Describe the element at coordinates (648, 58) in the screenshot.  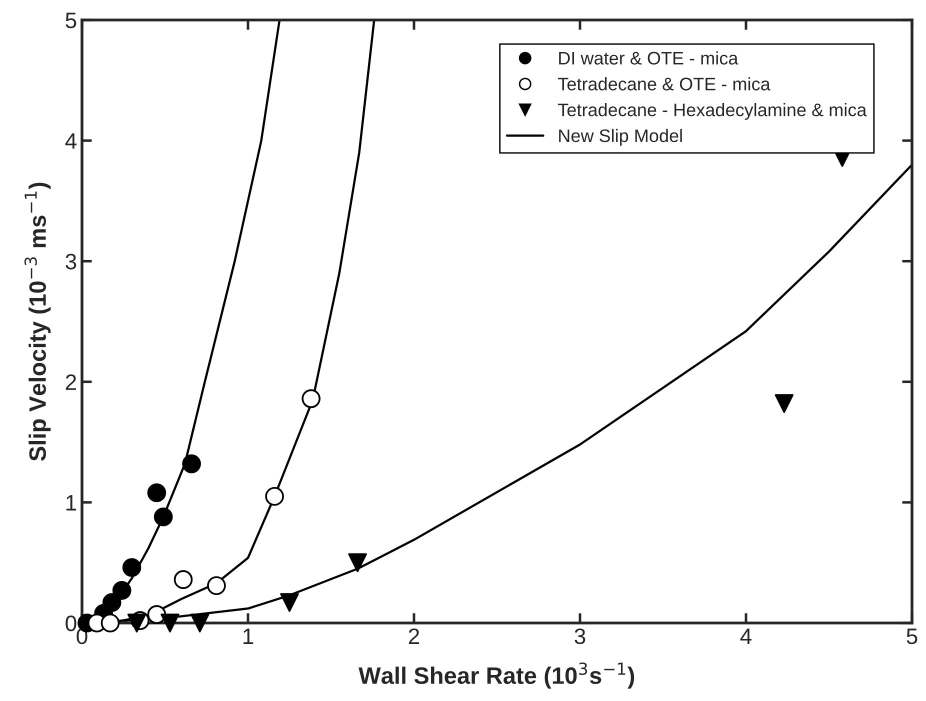
I see `legend-label: DI water & OTE - mica` at that location.